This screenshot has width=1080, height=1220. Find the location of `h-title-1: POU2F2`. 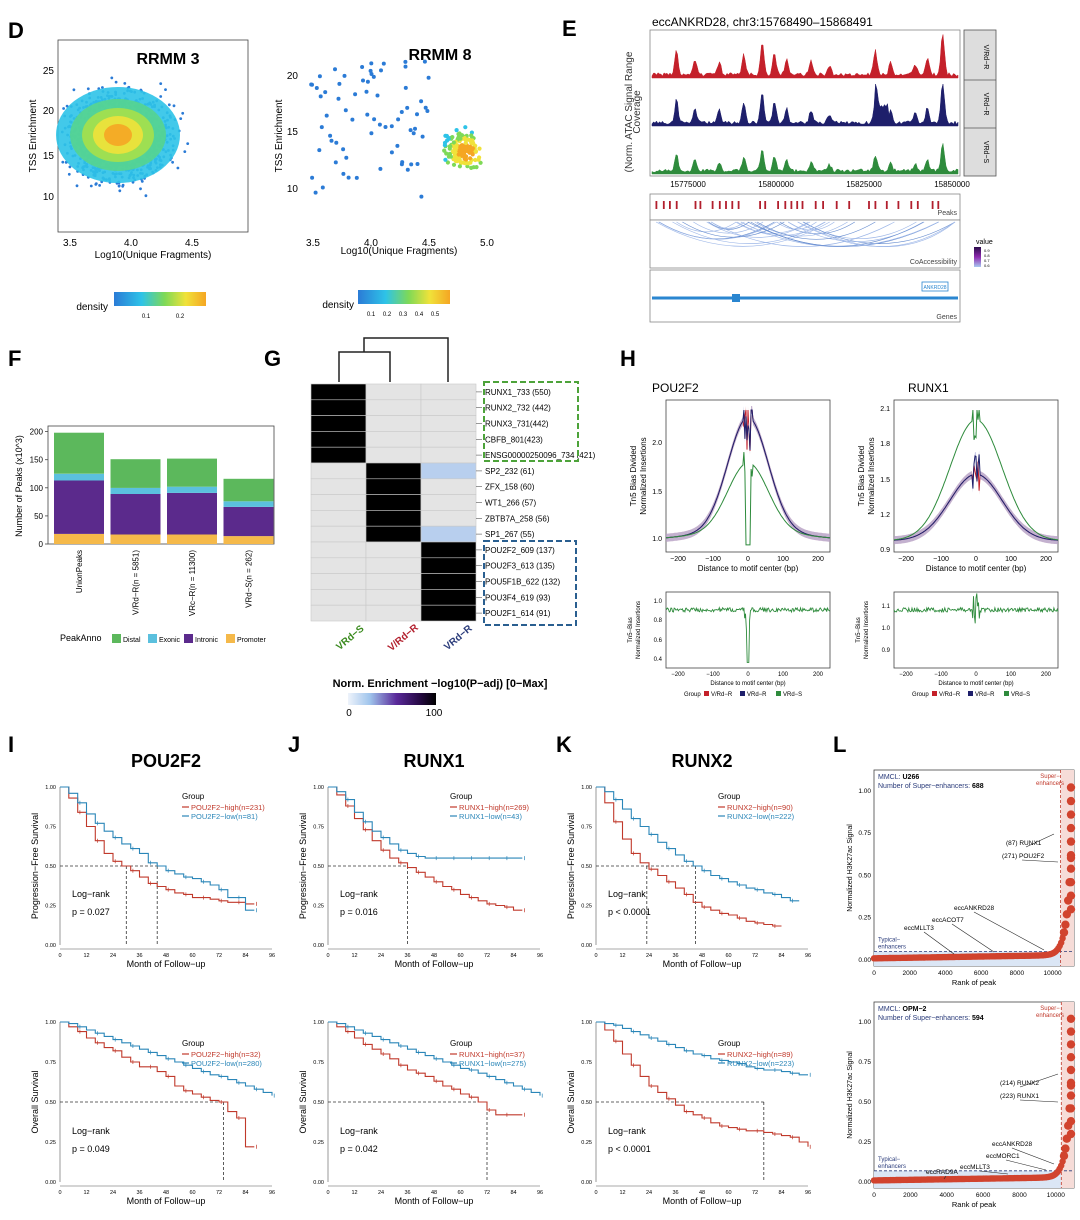

h-title-1: POU2F2 is located at coordinates (675, 388).